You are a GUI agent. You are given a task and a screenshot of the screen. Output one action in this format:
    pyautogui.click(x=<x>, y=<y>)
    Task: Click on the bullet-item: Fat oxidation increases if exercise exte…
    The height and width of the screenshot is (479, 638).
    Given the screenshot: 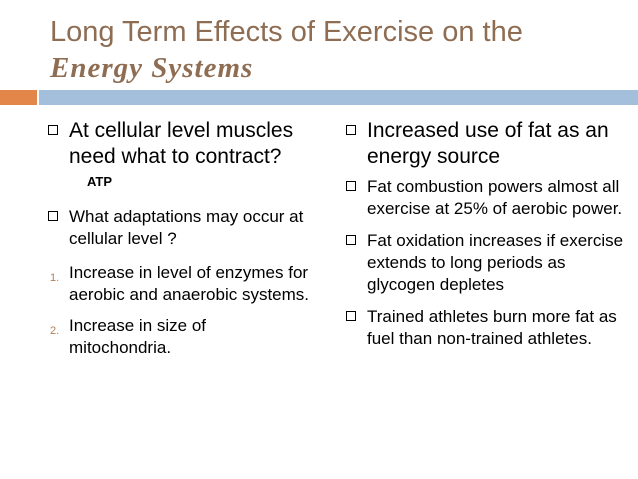 What is the action you would take?
    pyautogui.click(x=487, y=263)
    